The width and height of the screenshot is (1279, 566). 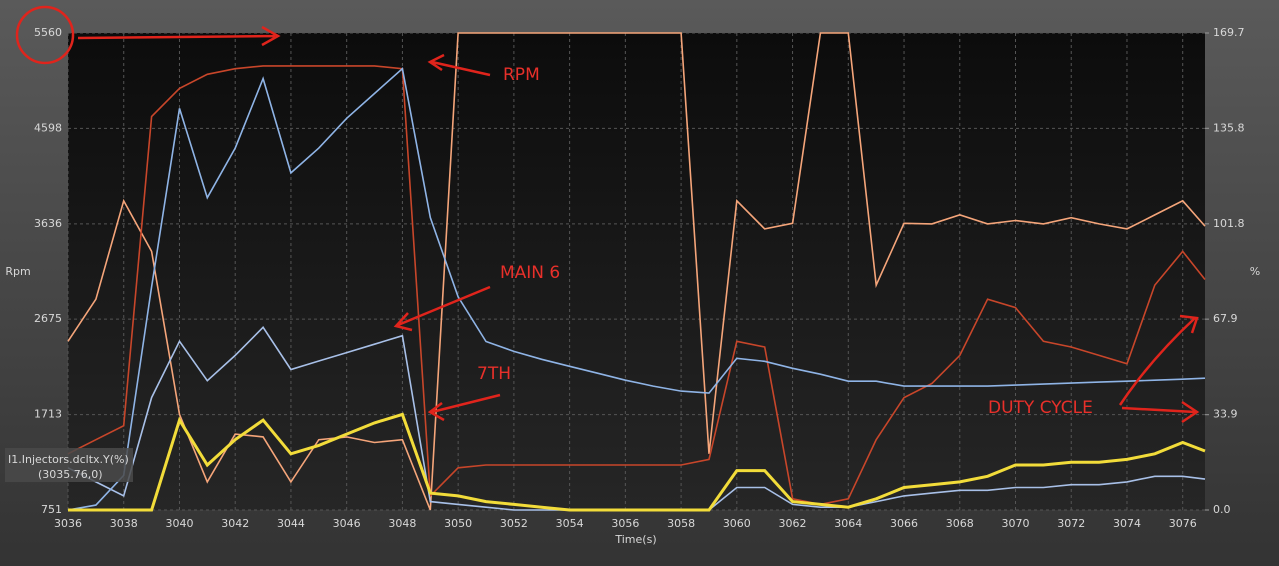 What do you see at coordinates (48, 223) in the screenshot?
I see `y-tick-label: 3636` at bounding box center [48, 223].